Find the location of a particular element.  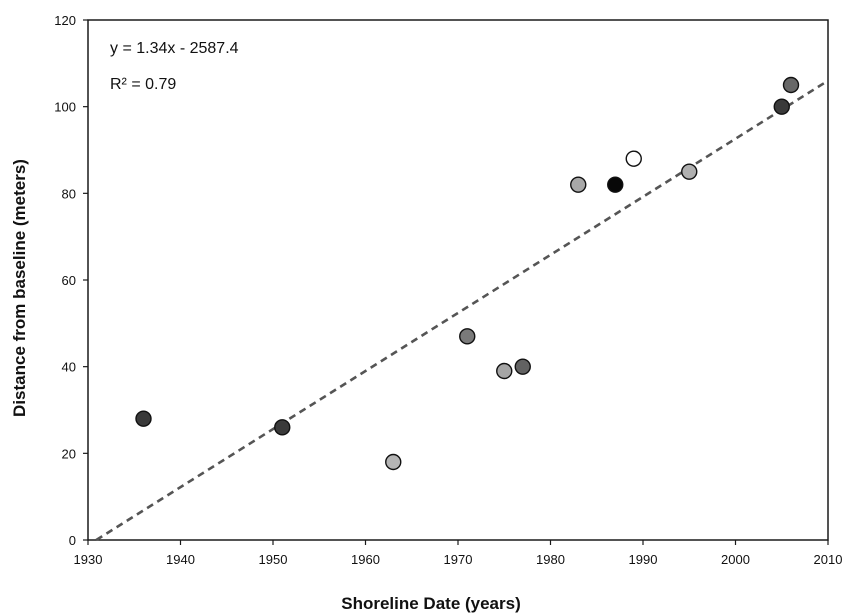

y-tick-label: 120 is located at coordinates (65, 20).